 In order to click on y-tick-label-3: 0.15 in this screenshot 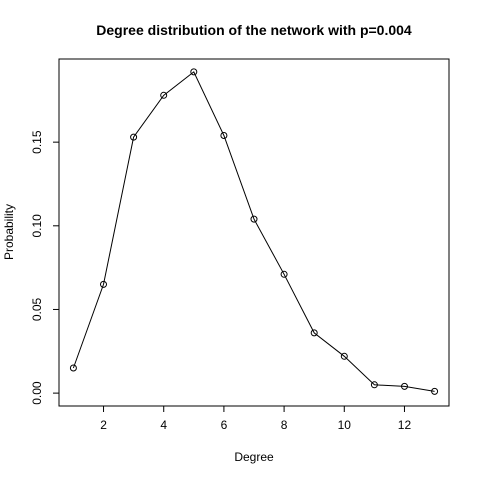, I will do `click(37, 142)`.